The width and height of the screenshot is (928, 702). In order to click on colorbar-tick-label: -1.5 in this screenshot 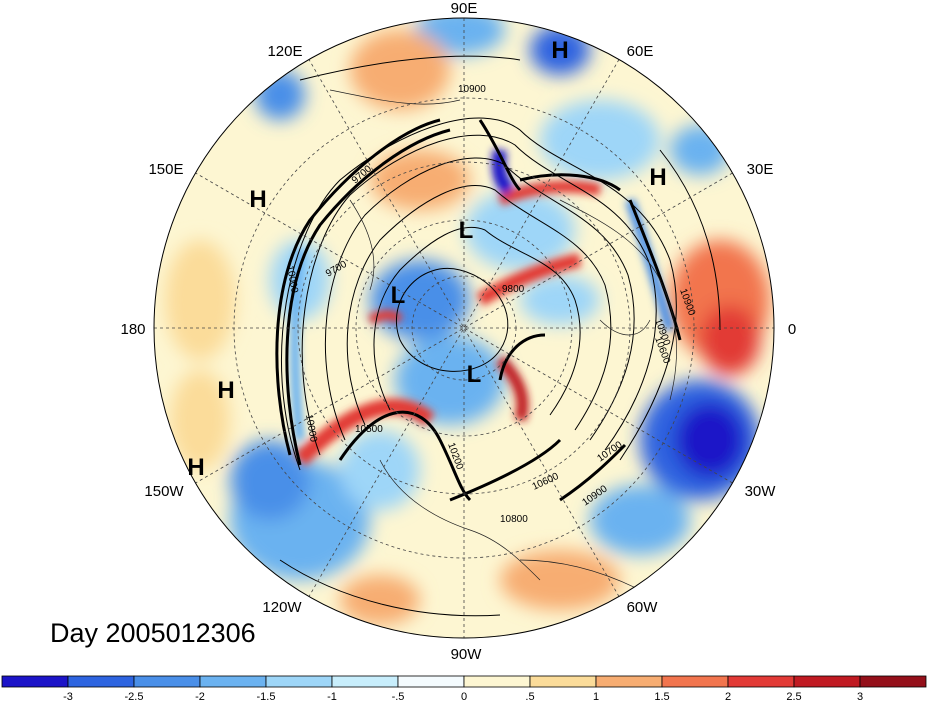, I will do `click(266, 696)`.